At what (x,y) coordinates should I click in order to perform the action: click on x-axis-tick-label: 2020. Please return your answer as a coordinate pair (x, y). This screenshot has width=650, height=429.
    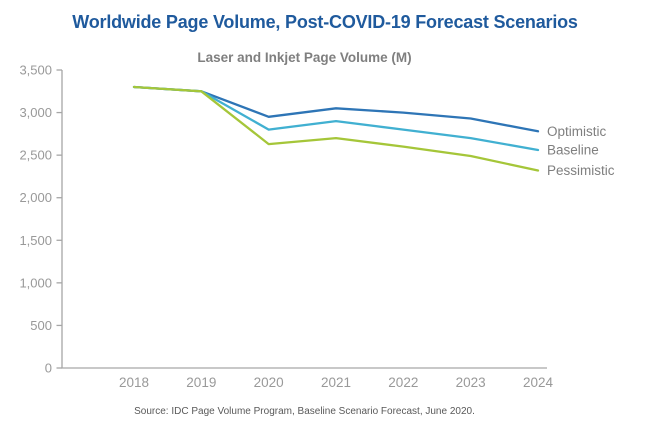
    Looking at the image, I should click on (269, 382).